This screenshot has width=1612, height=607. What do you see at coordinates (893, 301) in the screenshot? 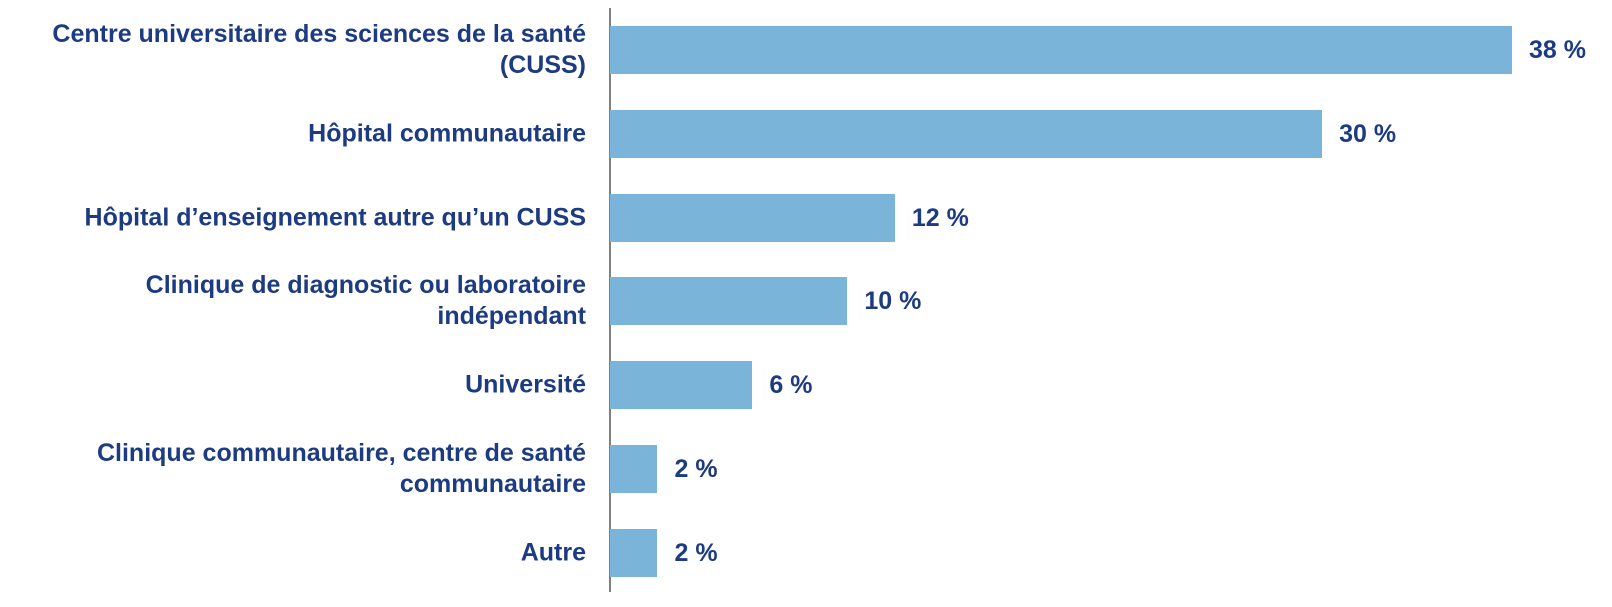
I see `value-label: 10 %` at bounding box center [893, 301].